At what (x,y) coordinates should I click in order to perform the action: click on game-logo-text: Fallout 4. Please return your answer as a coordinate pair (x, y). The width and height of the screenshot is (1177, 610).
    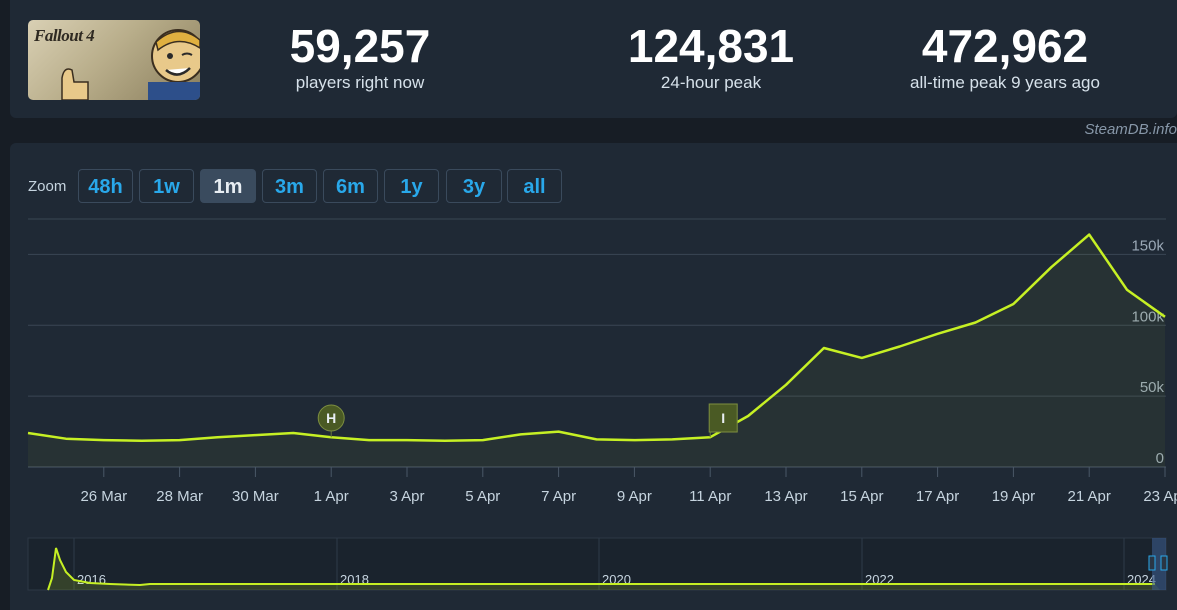
    Looking at the image, I should click on (64, 35).